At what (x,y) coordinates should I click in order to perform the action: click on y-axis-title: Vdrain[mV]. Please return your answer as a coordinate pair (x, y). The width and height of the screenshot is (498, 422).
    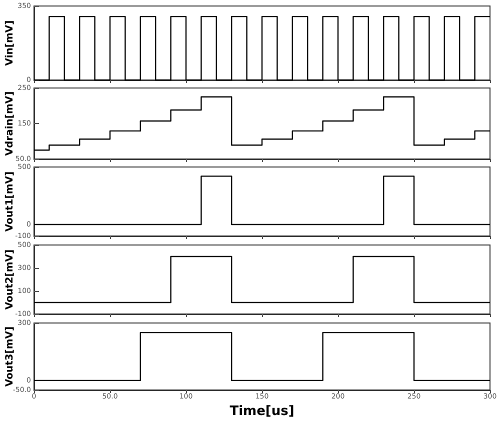
    Looking at the image, I should click on (10, 123).